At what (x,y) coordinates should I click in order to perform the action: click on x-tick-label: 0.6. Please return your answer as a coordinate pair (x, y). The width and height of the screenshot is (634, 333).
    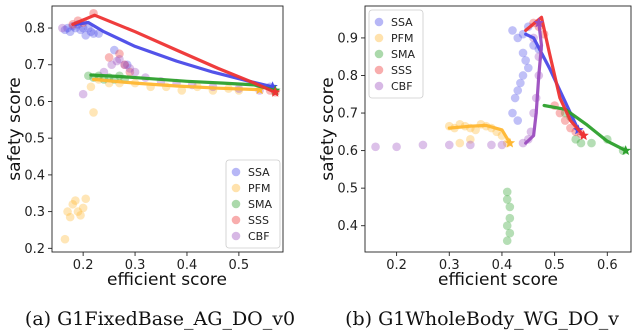
    Looking at the image, I should click on (607, 265).